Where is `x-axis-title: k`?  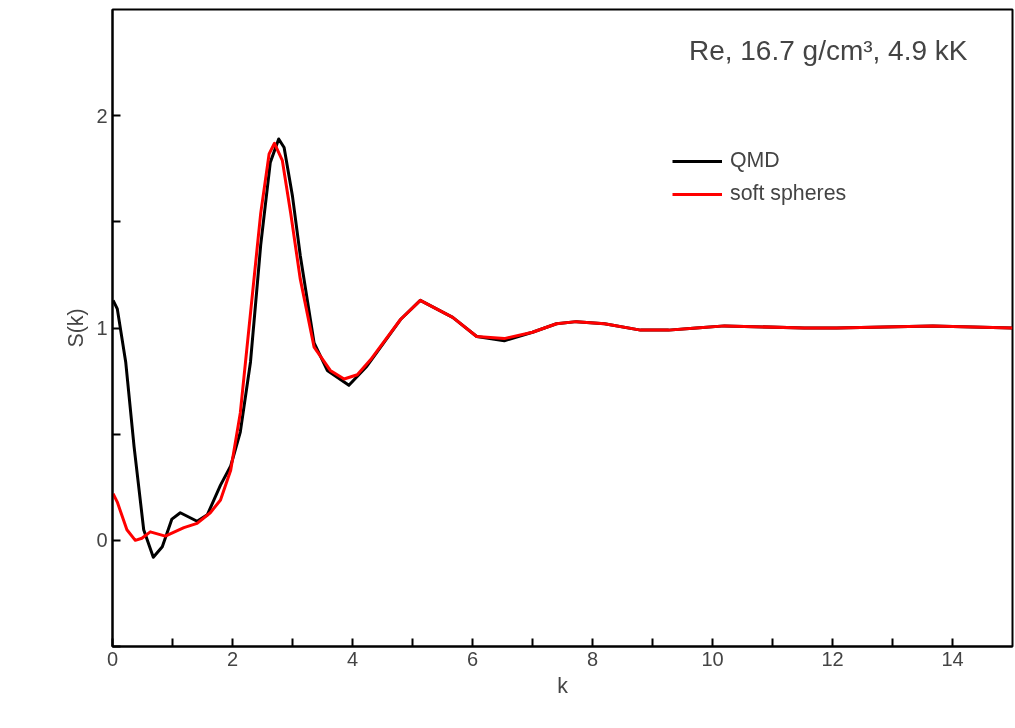 x-axis-title: k is located at coordinates (563, 685).